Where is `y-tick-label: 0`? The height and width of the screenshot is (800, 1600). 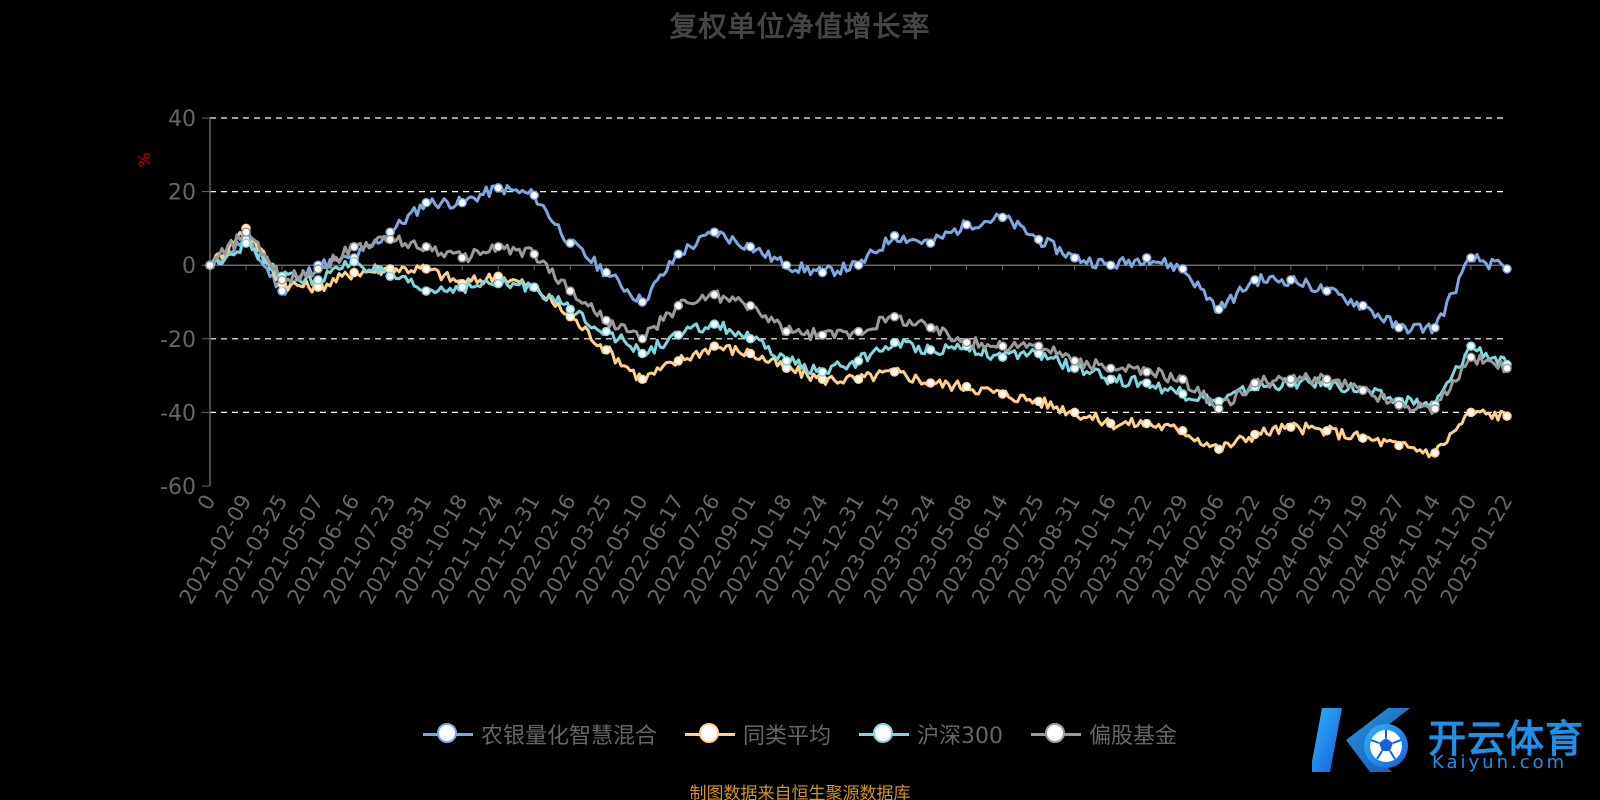 y-tick-label: 0 is located at coordinates (189, 266).